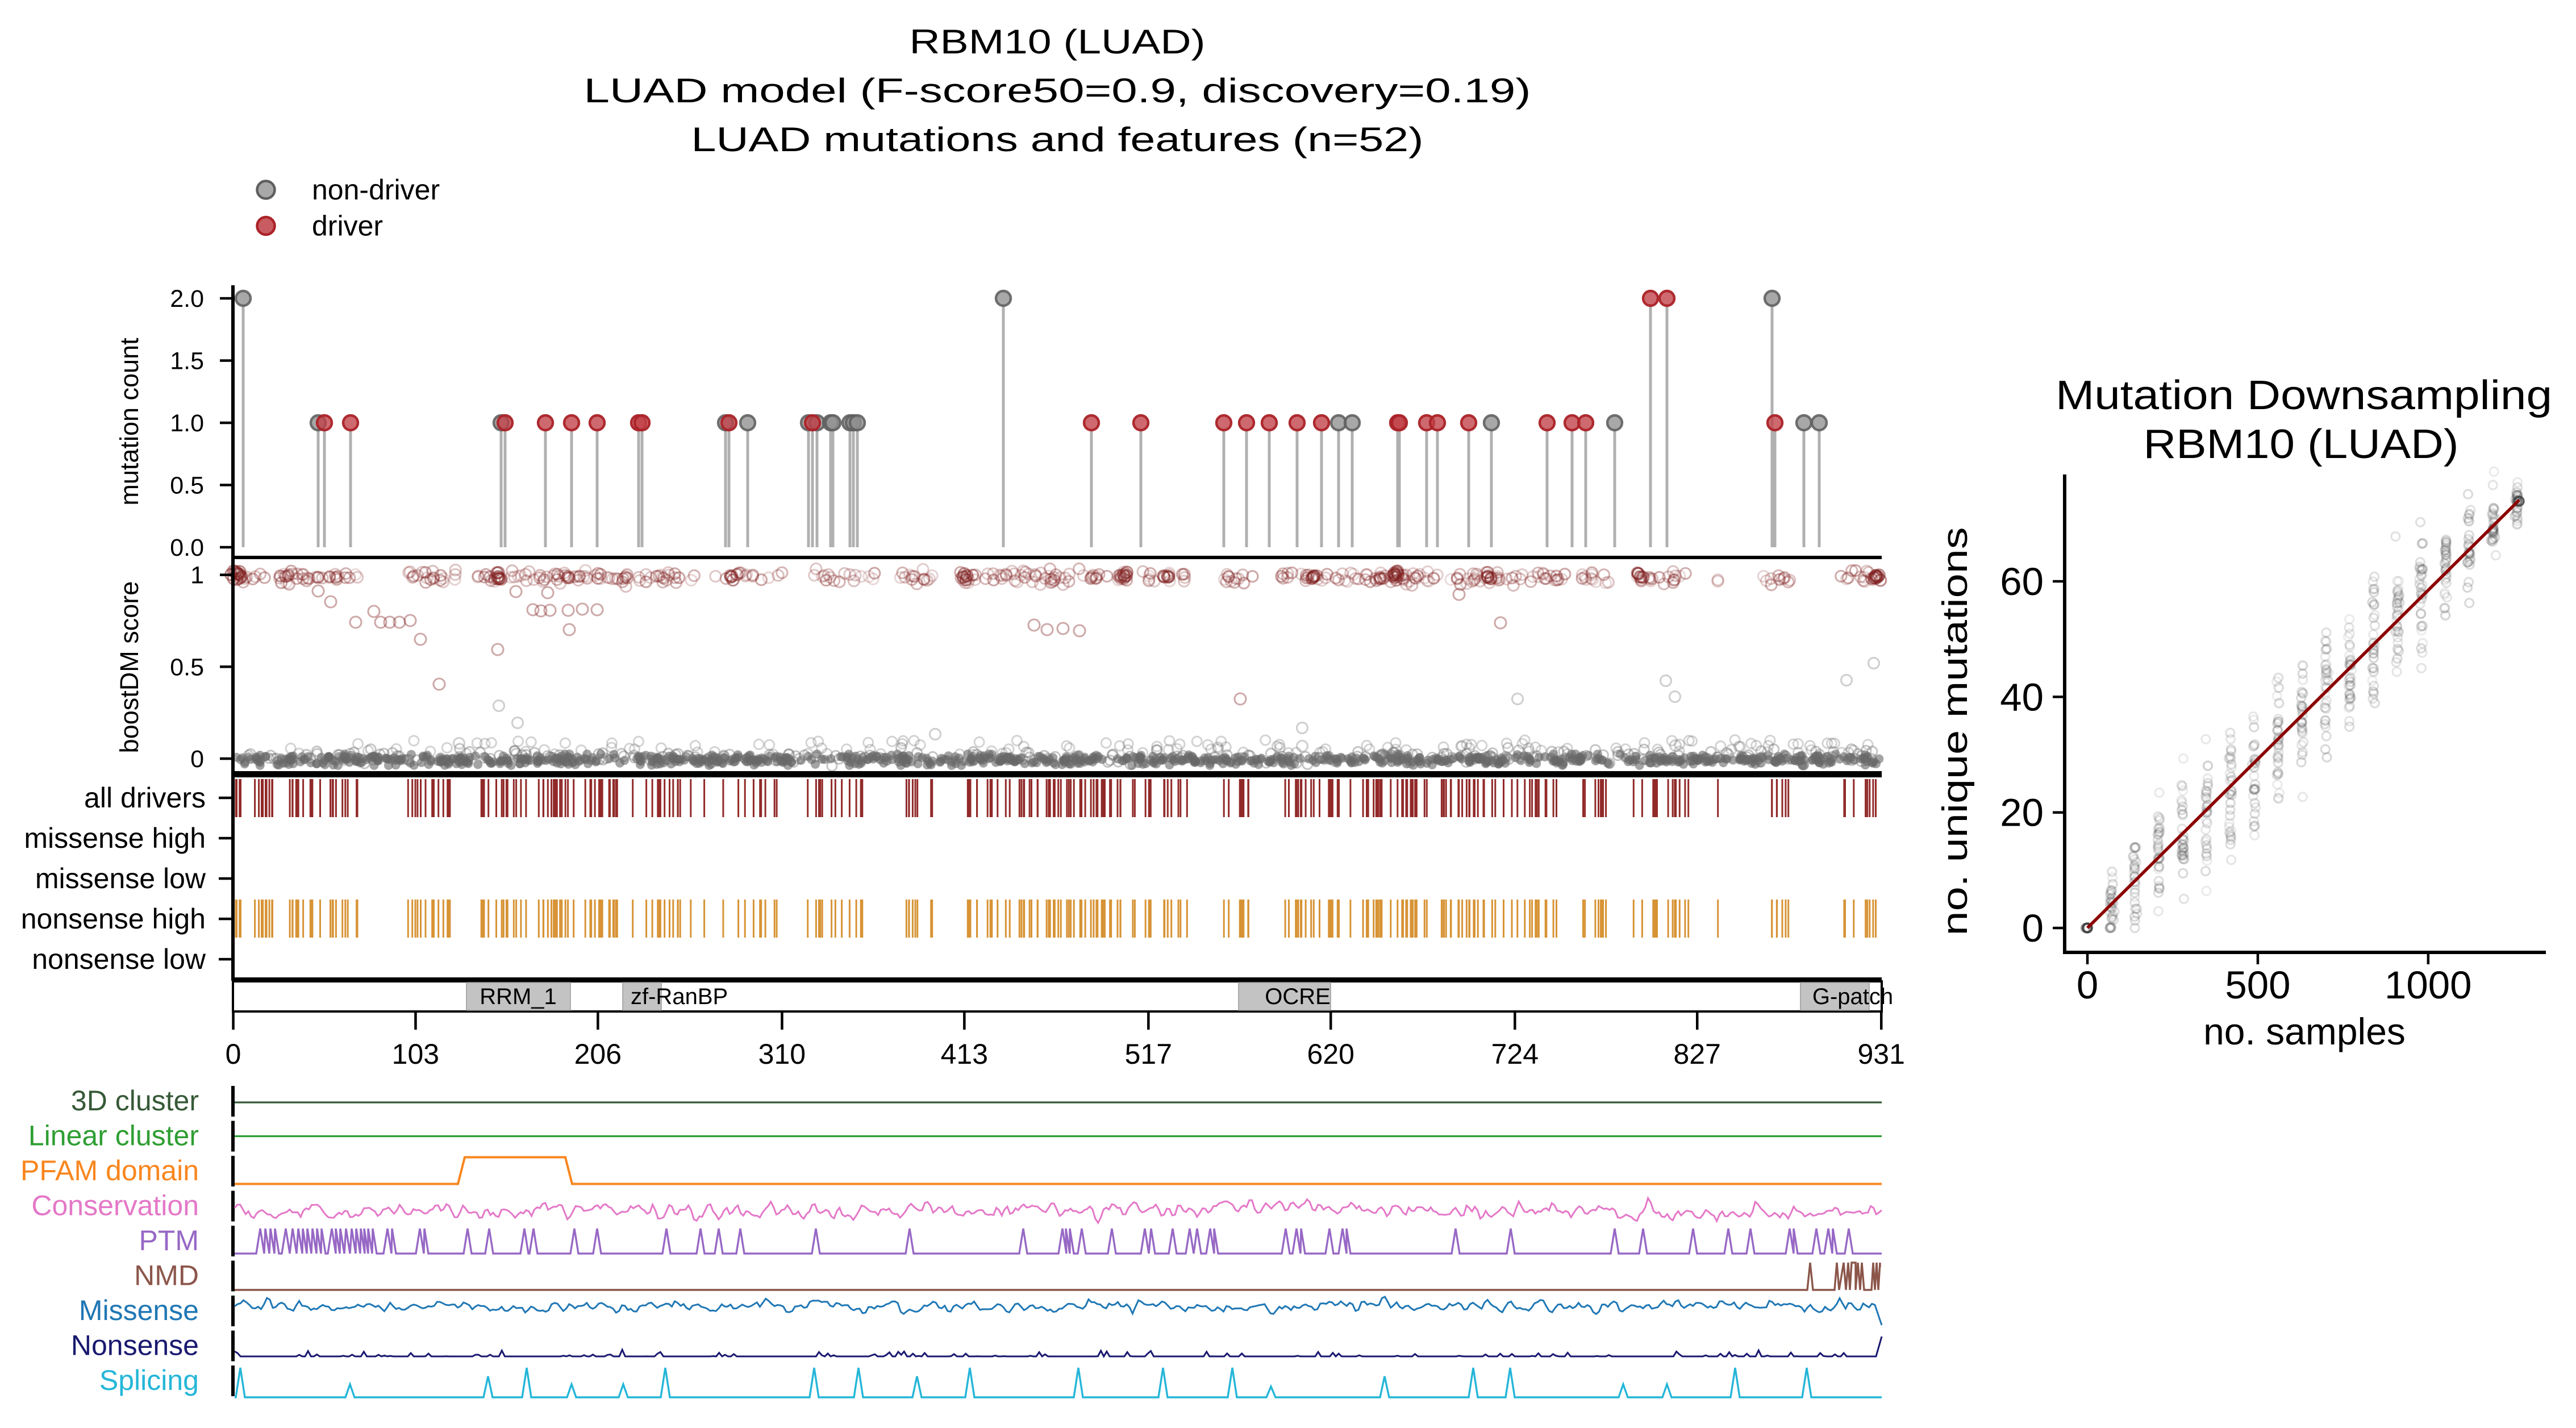  What do you see at coordinates (598, 1054) in the screenshot?
I see `svg-text: 206` at bounding box center [598, 1054].